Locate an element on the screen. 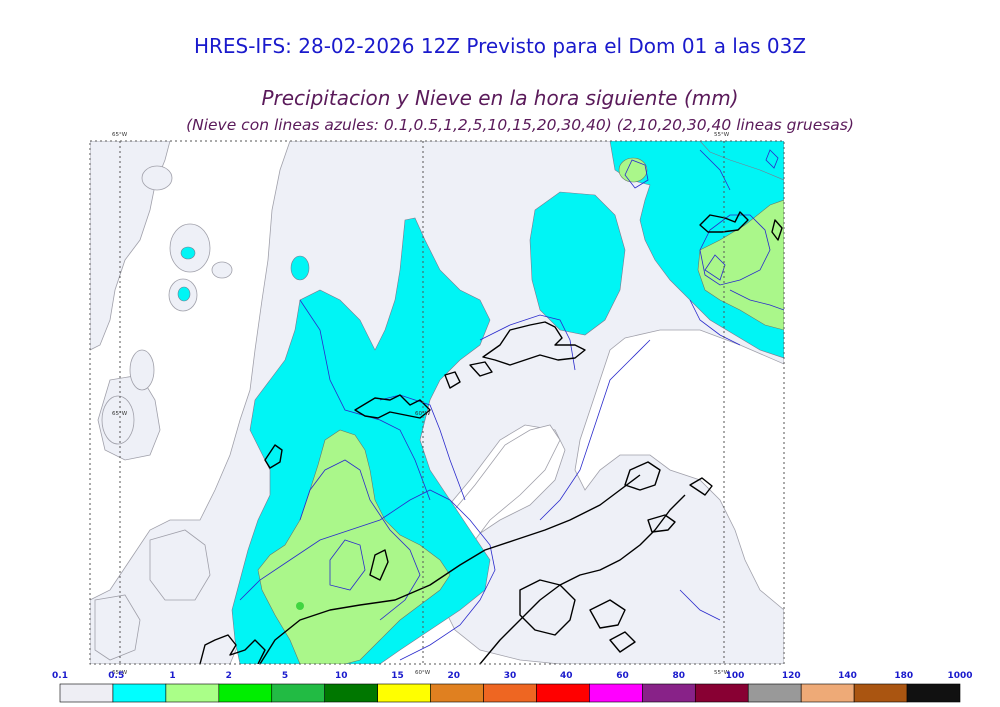 The width and height of the screenshot is (1000, 707). coast-islet-a is located at coordinates (777, 230).